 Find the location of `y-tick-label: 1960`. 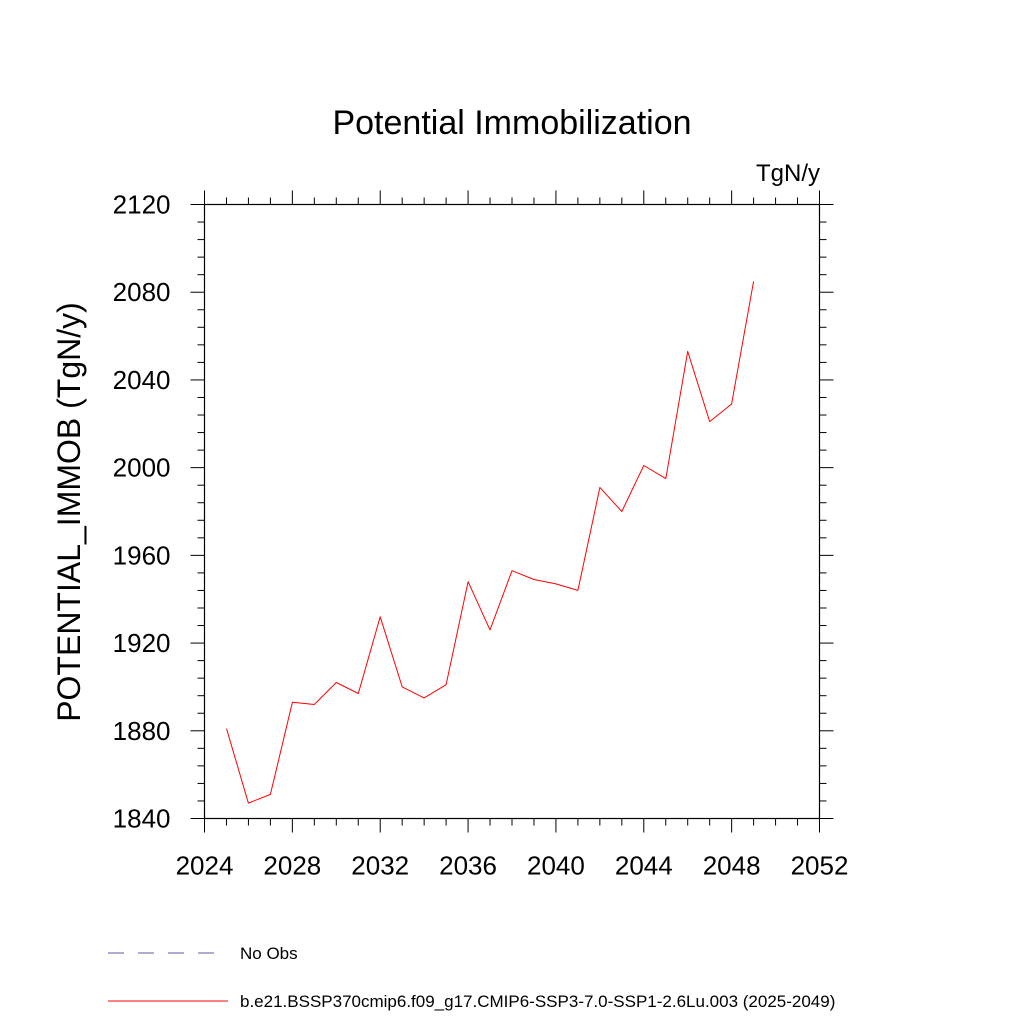

y-tick-label: 1960 is located at coordinates (142, 555).